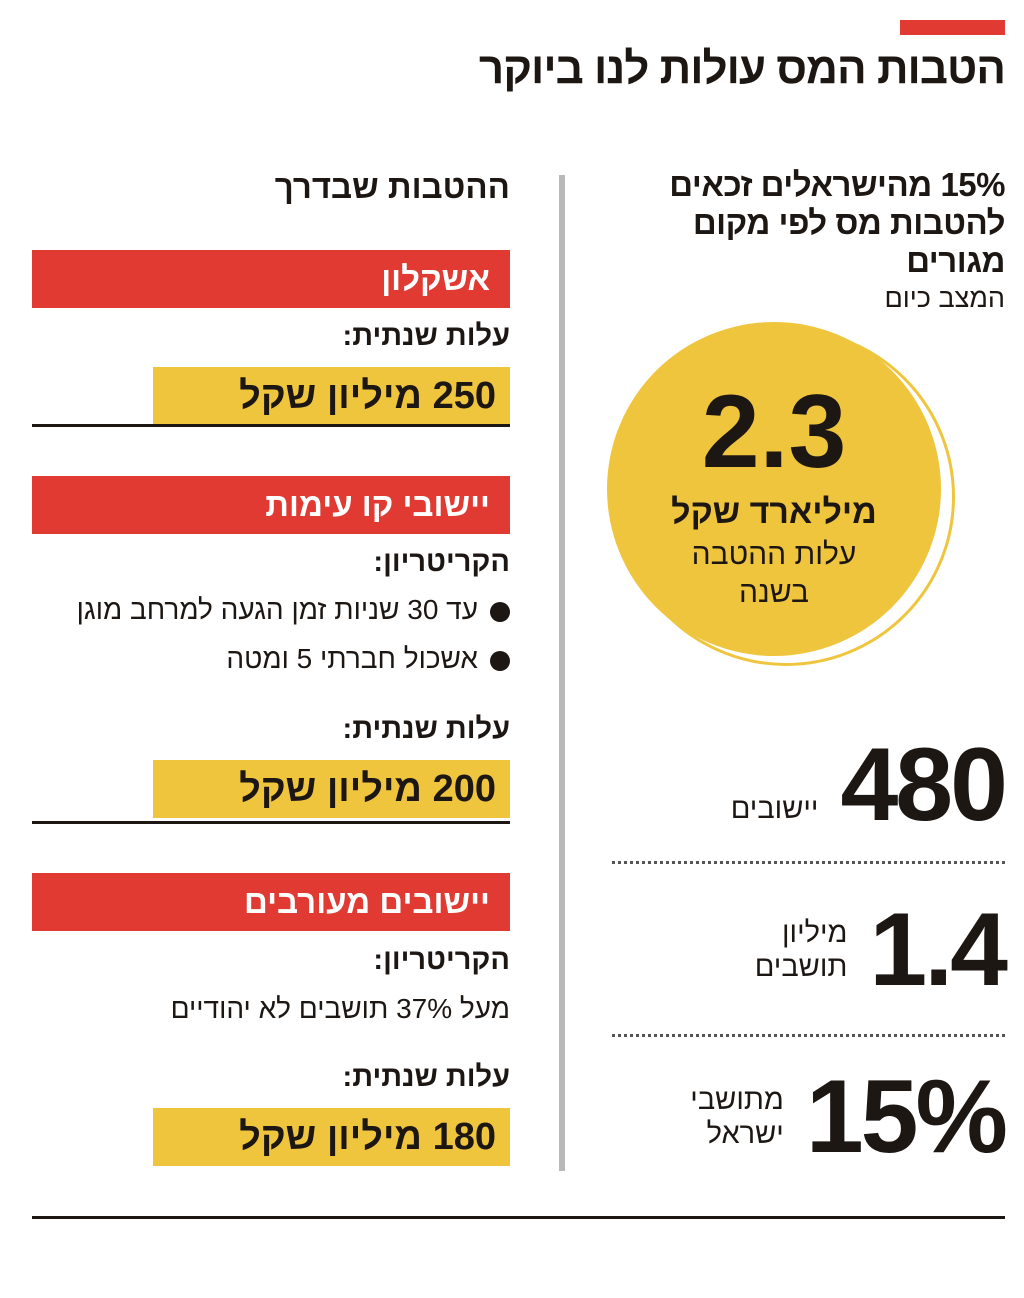 Image resolution: width=1024 pixels, height=1298 pixels. What do you see at coordinates (331, 1137) in the screenshot?
I see `cost-value: 180 מיליון שקל` at bounding box center [331, 1137].